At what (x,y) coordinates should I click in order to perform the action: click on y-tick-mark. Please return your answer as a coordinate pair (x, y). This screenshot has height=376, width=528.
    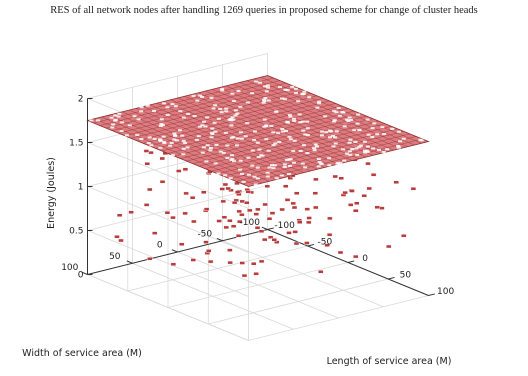
    Looking at the image, I should click on (129, 262).